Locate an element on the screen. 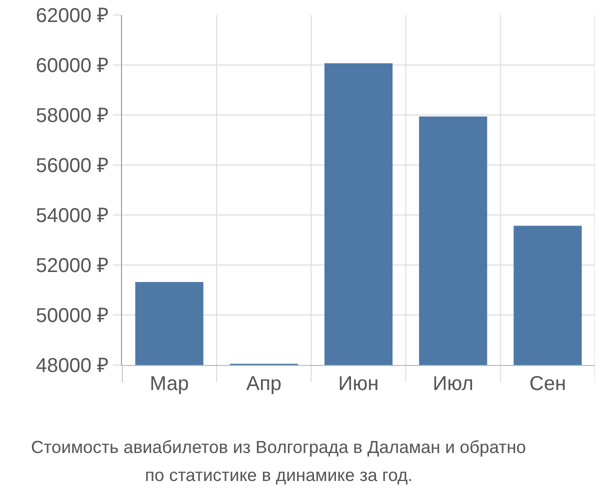  y-tick-label: 54000 ₽ is located at coordinates (72, 216).